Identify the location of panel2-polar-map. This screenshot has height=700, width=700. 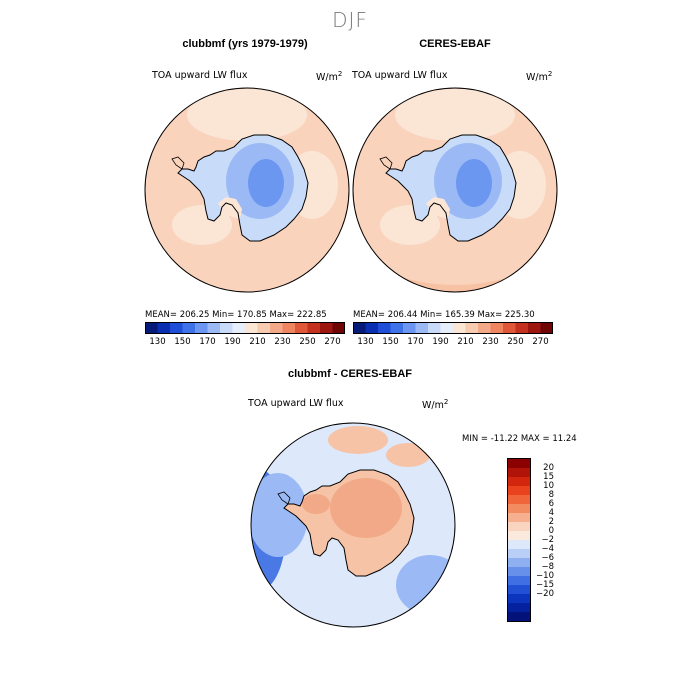
(455, 190).